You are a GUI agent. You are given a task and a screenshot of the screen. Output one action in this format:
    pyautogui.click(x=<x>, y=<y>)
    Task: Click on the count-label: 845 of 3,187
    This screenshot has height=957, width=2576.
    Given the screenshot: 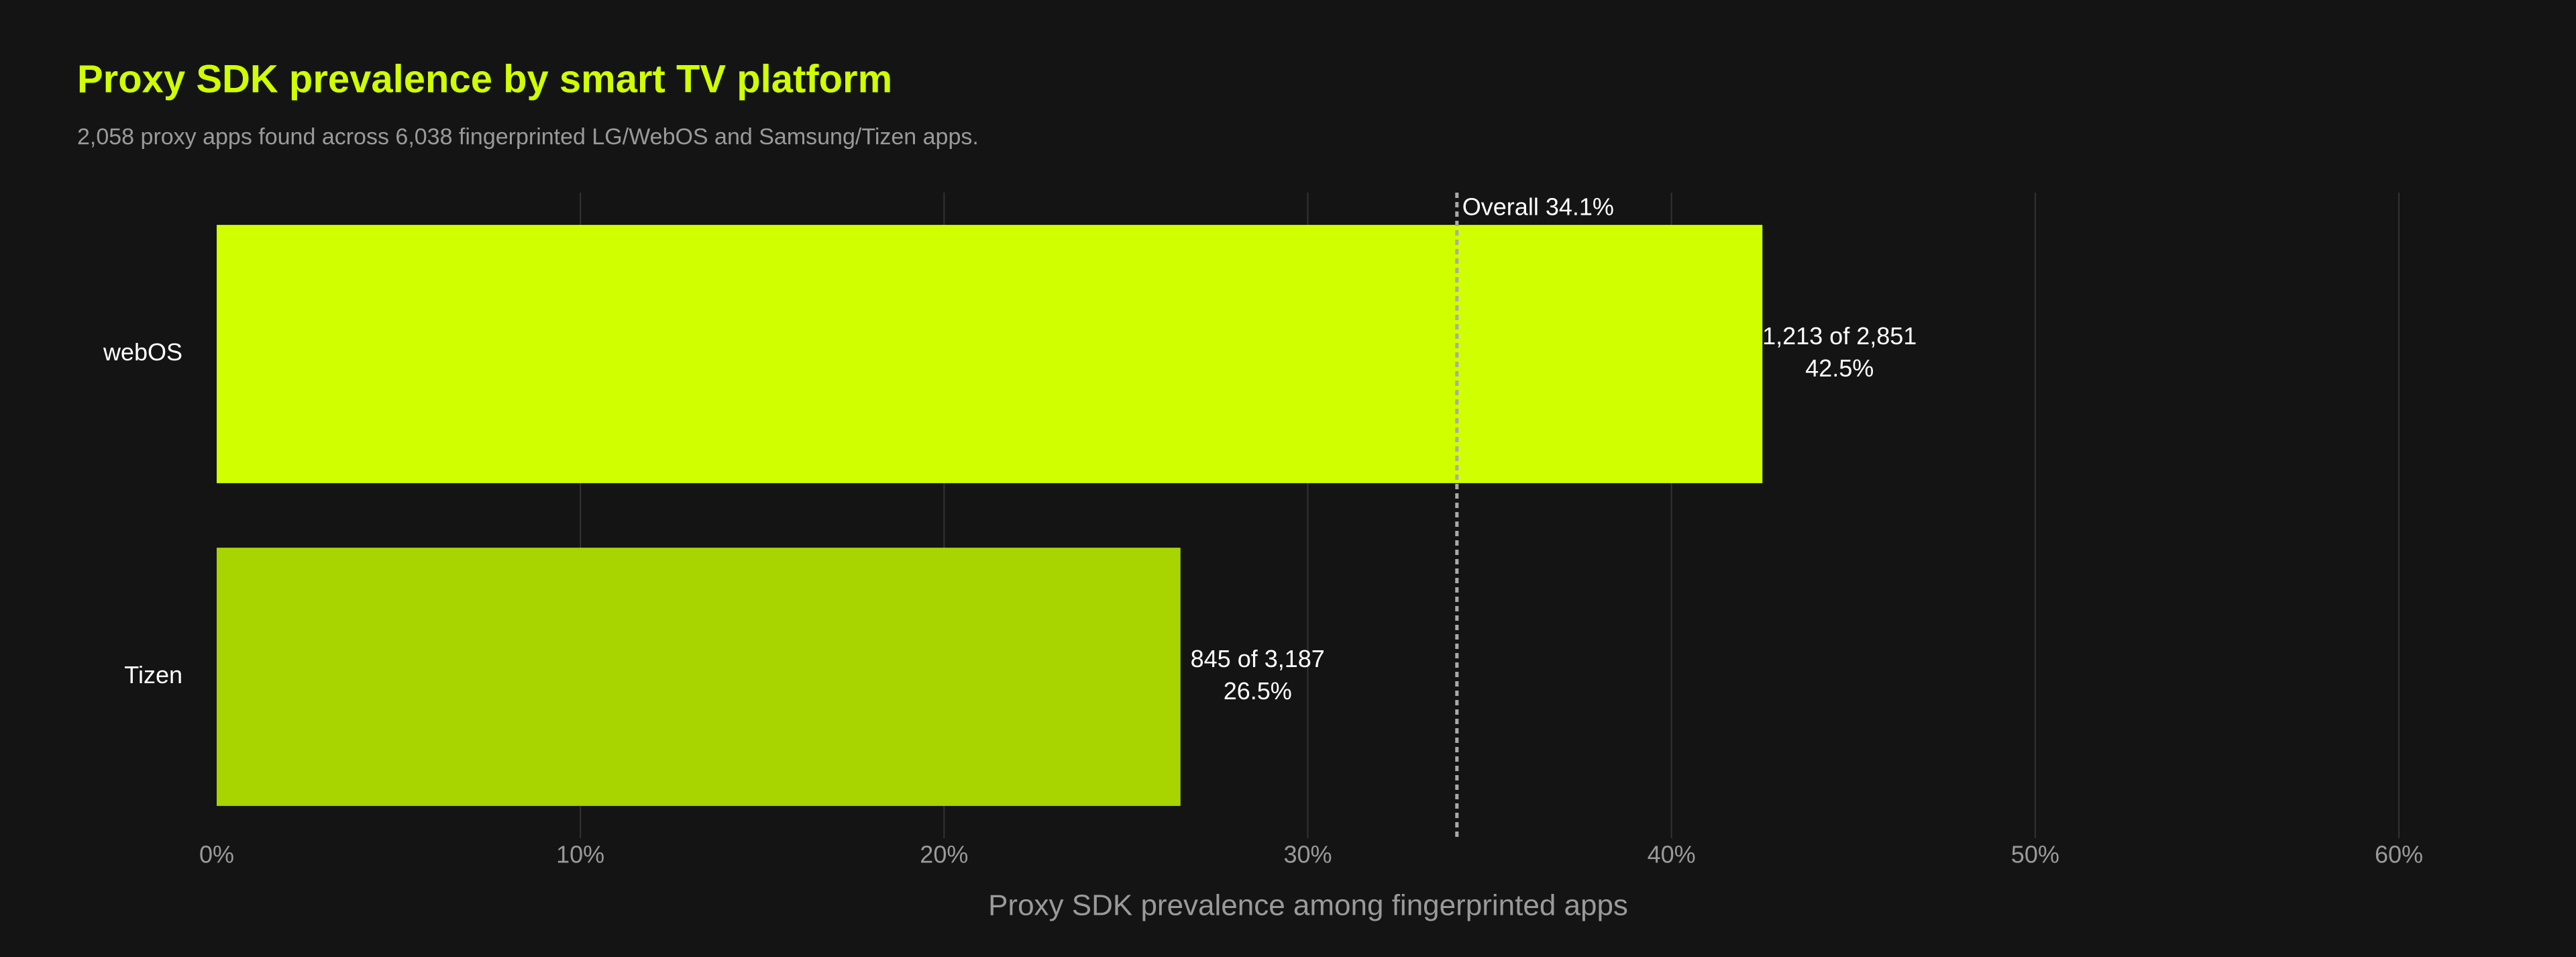 What is the action you would take?
    pyautogui.click(x=1258, y=659)
    